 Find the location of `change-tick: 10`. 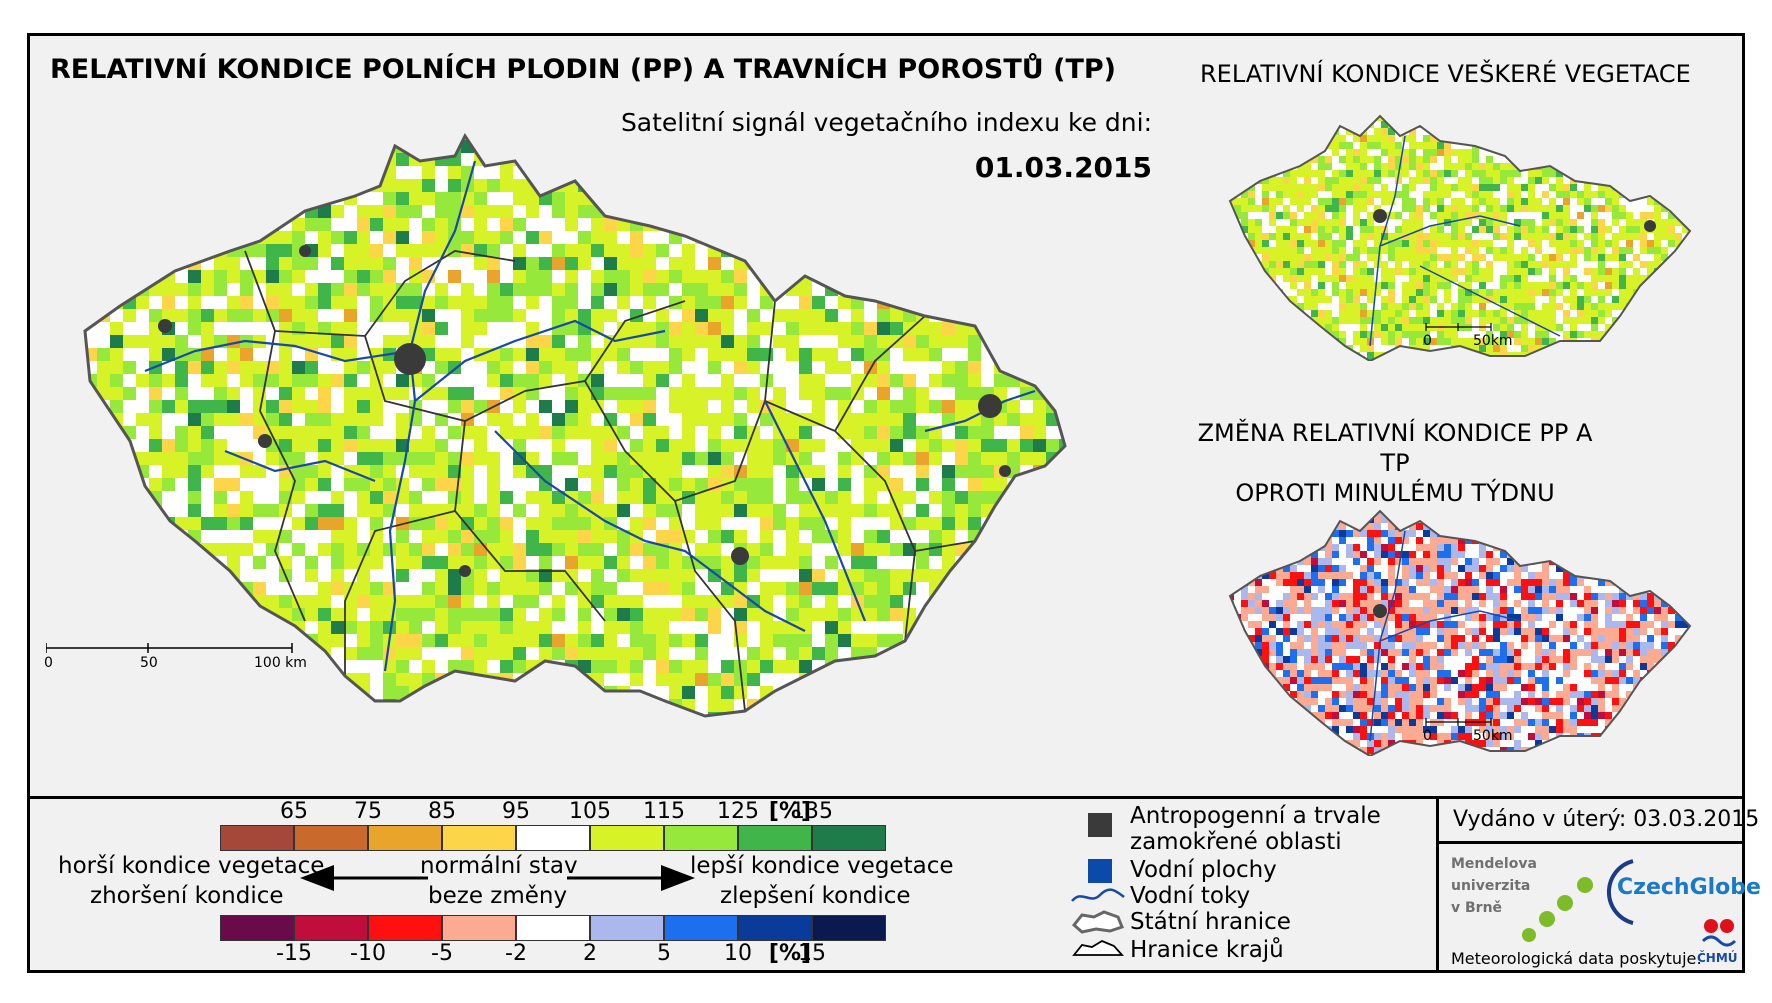

change-tick: 10 is located at coordinates (738, 953).